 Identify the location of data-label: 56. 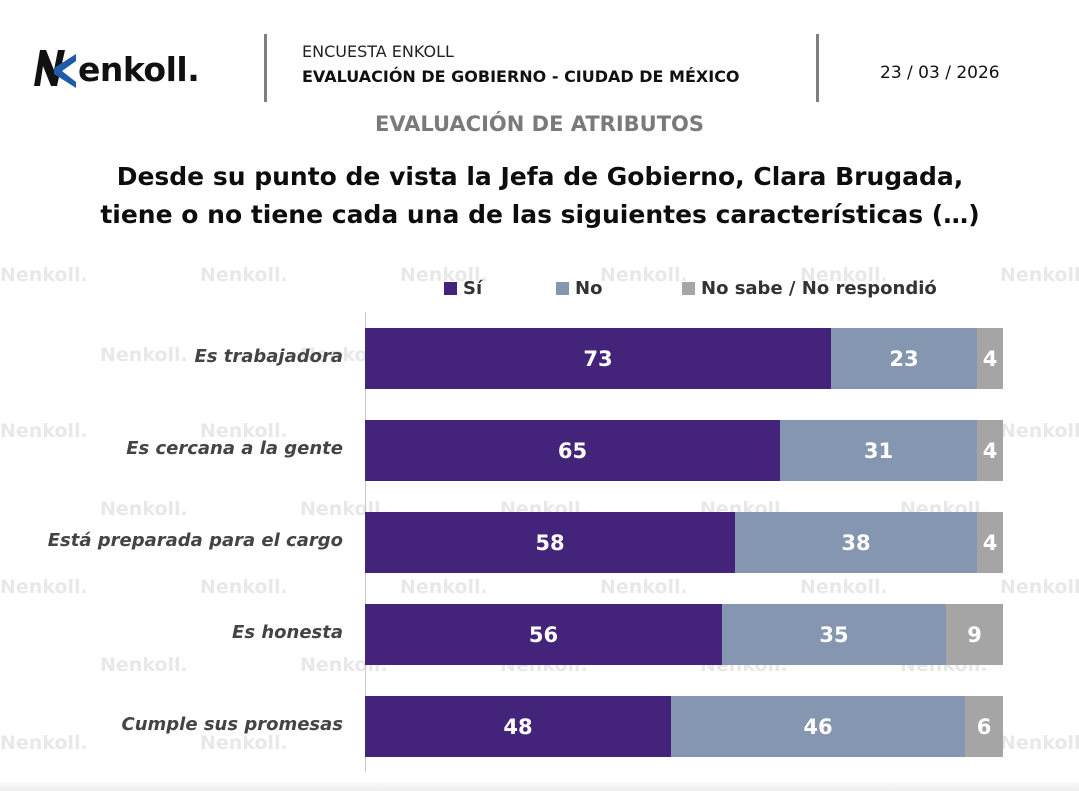
(543, 634).